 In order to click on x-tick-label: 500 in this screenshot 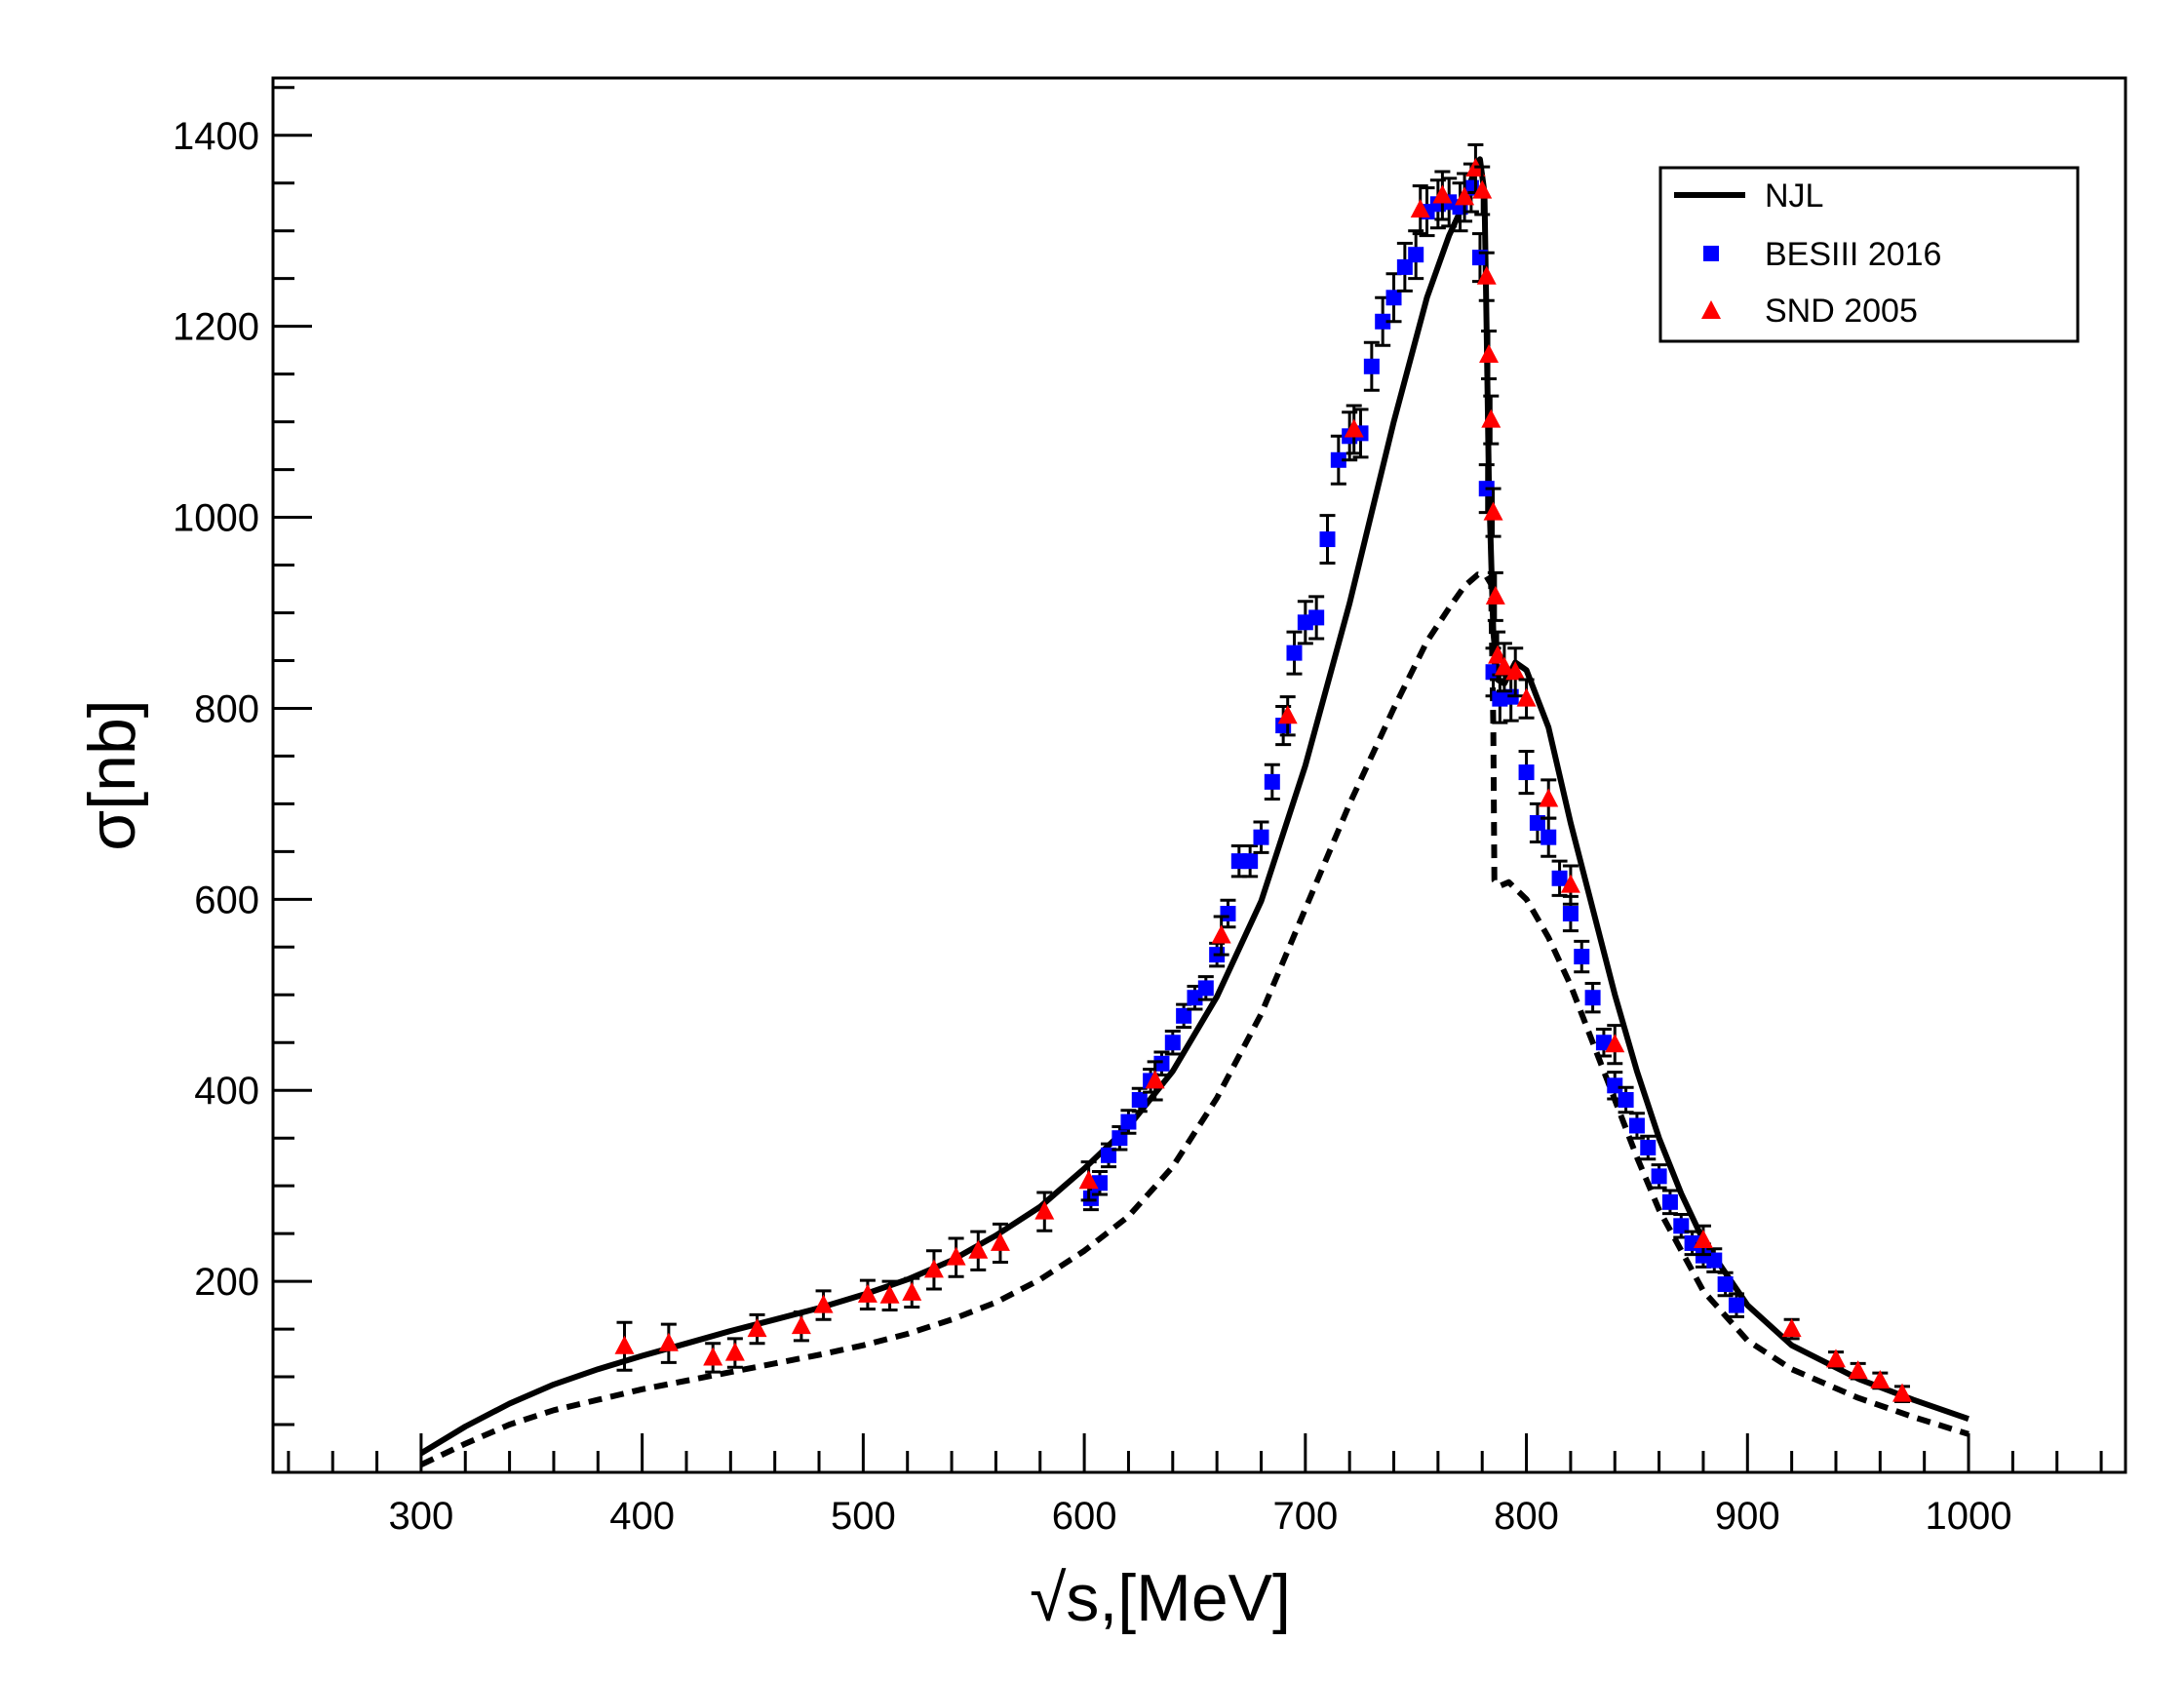, I will do `click(863, 1516)`.